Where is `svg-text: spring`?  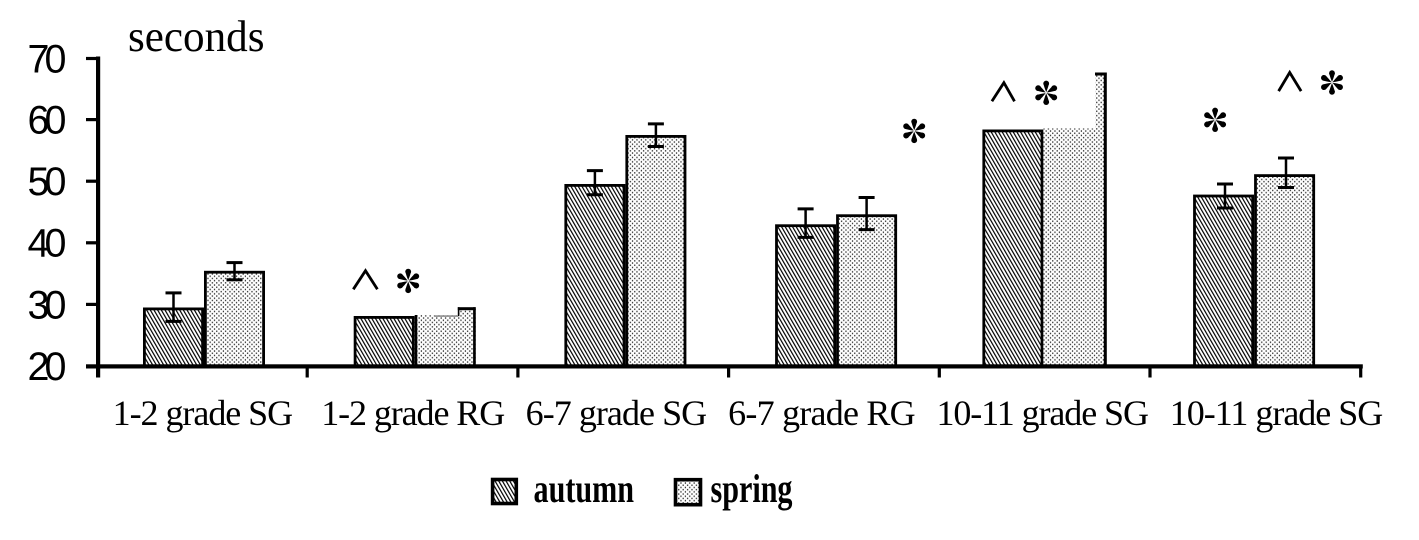
svg-text: spring is located at coordinates (752, 488).